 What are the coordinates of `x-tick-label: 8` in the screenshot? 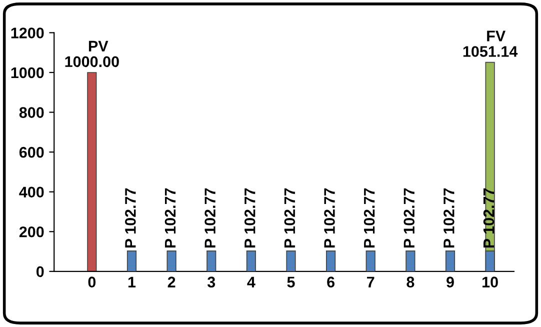 It's located at (410, 282).